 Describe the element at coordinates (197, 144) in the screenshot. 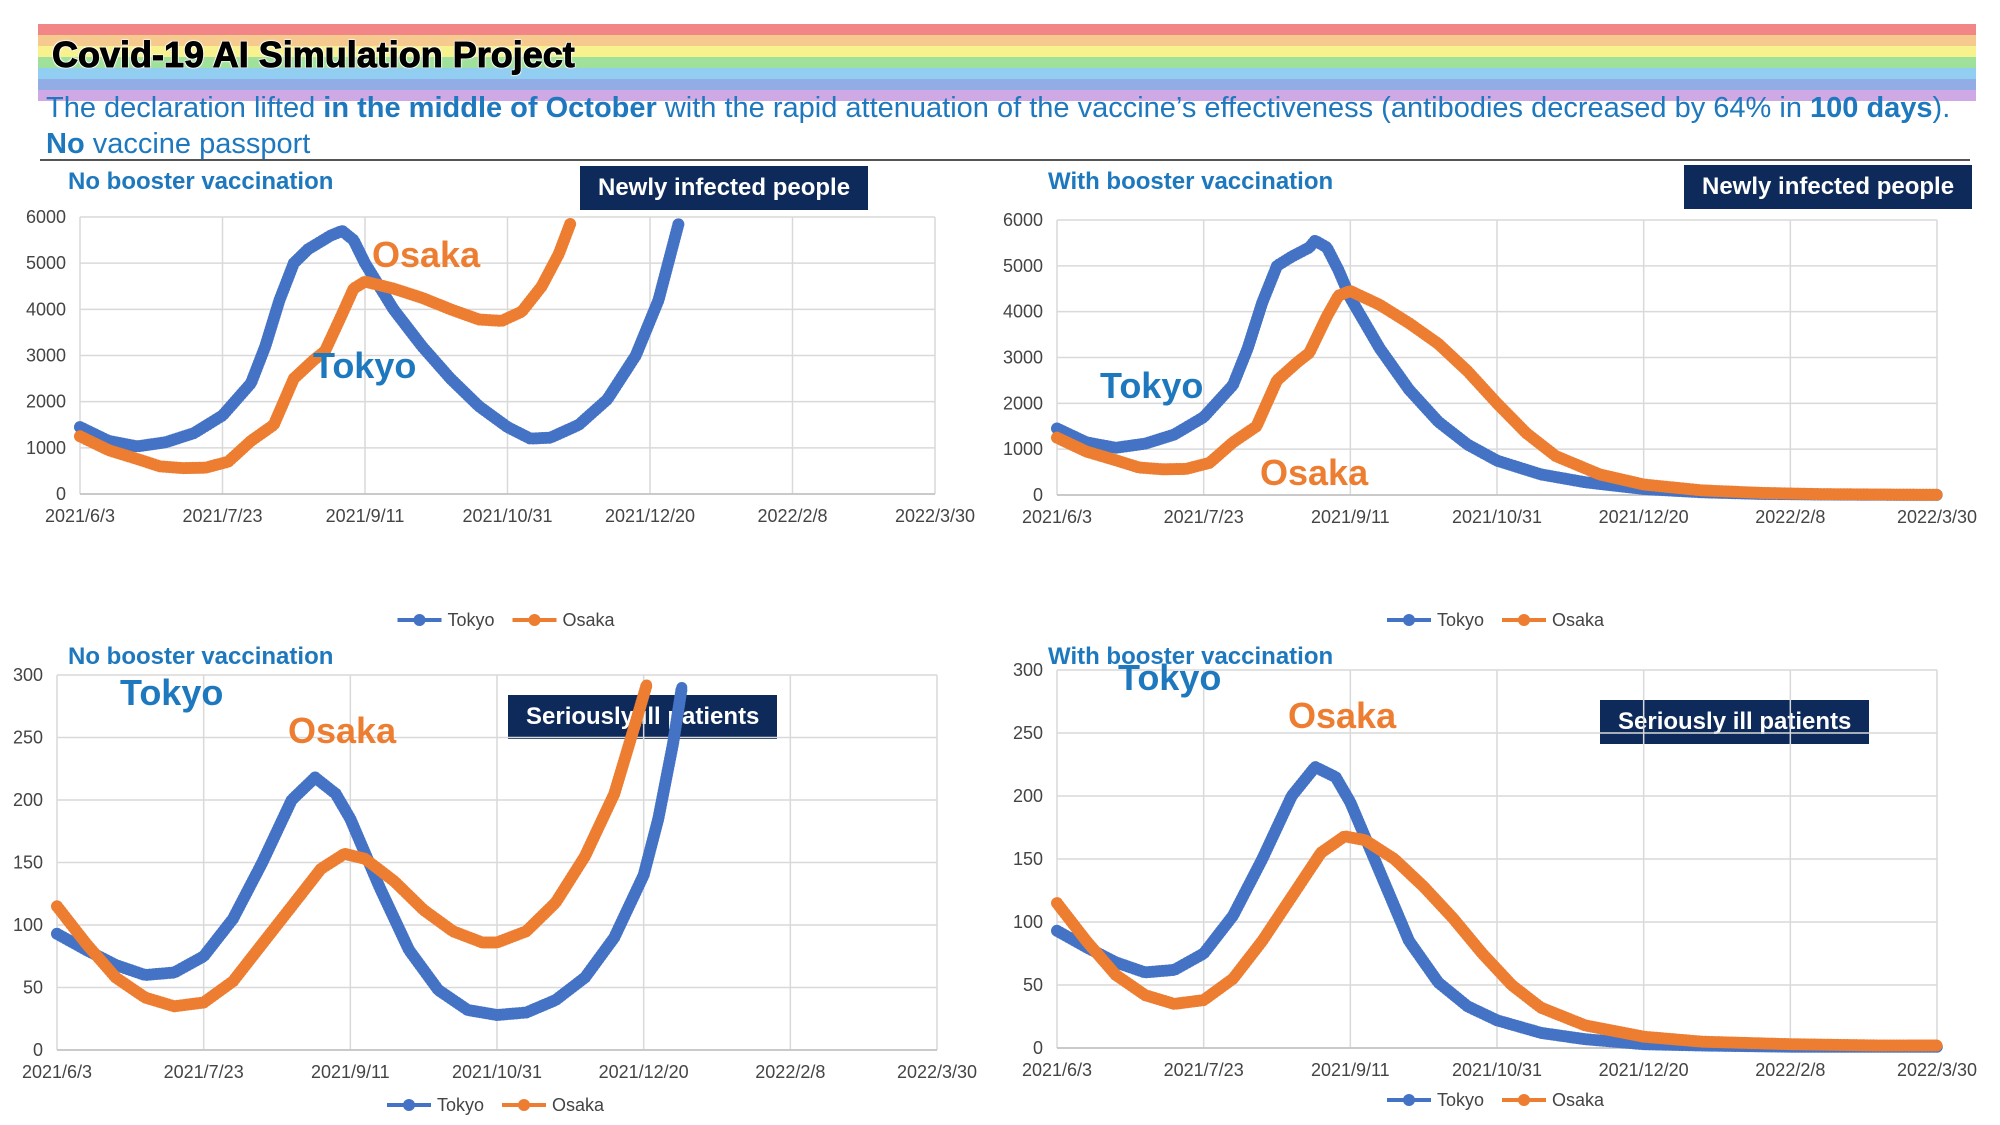

I see `subtitle-segment: vaccine passport` at that location.